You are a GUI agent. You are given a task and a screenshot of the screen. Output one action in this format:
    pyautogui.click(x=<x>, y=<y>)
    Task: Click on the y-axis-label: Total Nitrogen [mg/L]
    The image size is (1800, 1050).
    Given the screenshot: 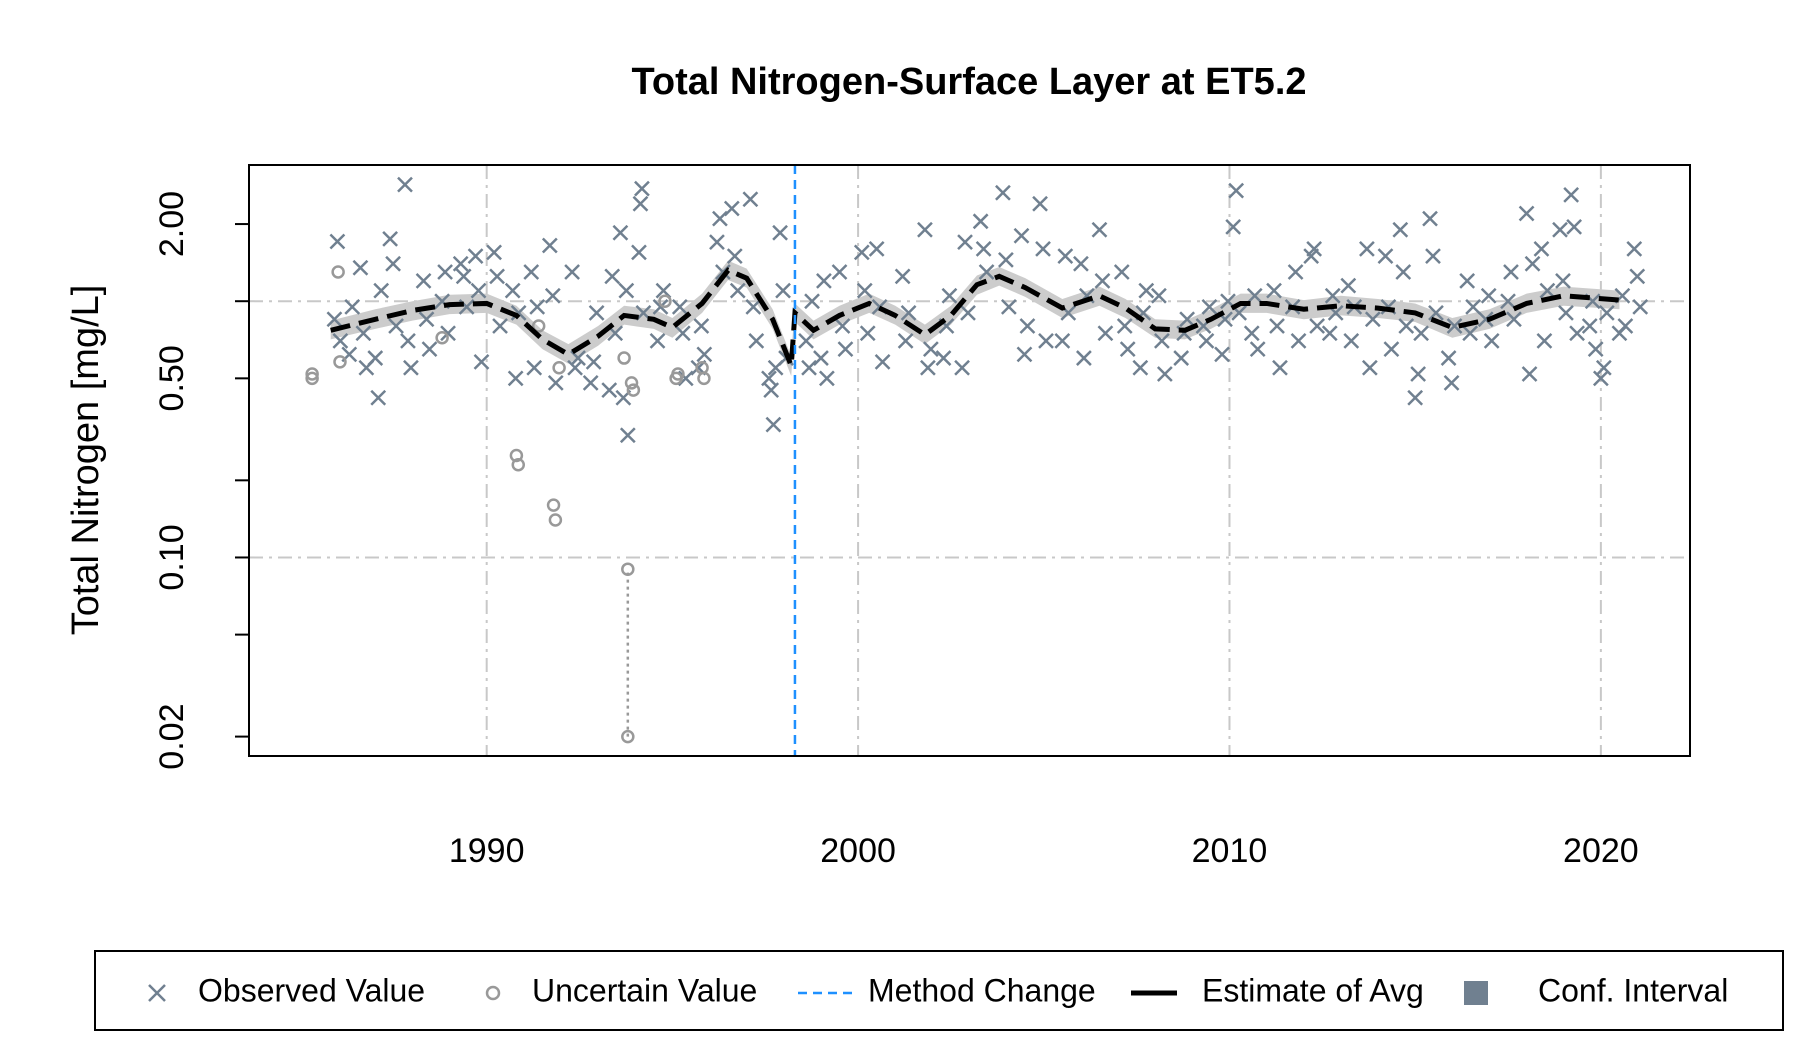 What is the action you would take?
    pyautogui.click(x=86, y=460)
    